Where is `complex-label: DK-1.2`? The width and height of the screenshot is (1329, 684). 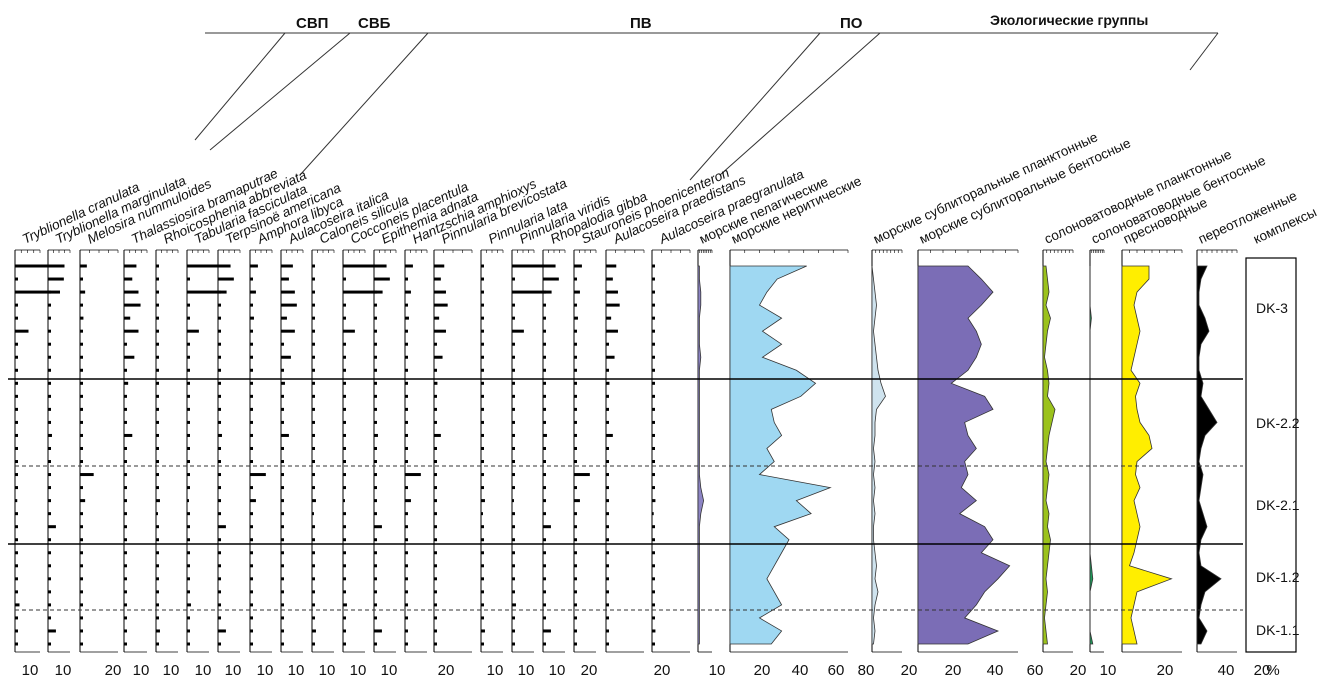 complex-label: DK-1.2 is located at coordinates (1278, 577).